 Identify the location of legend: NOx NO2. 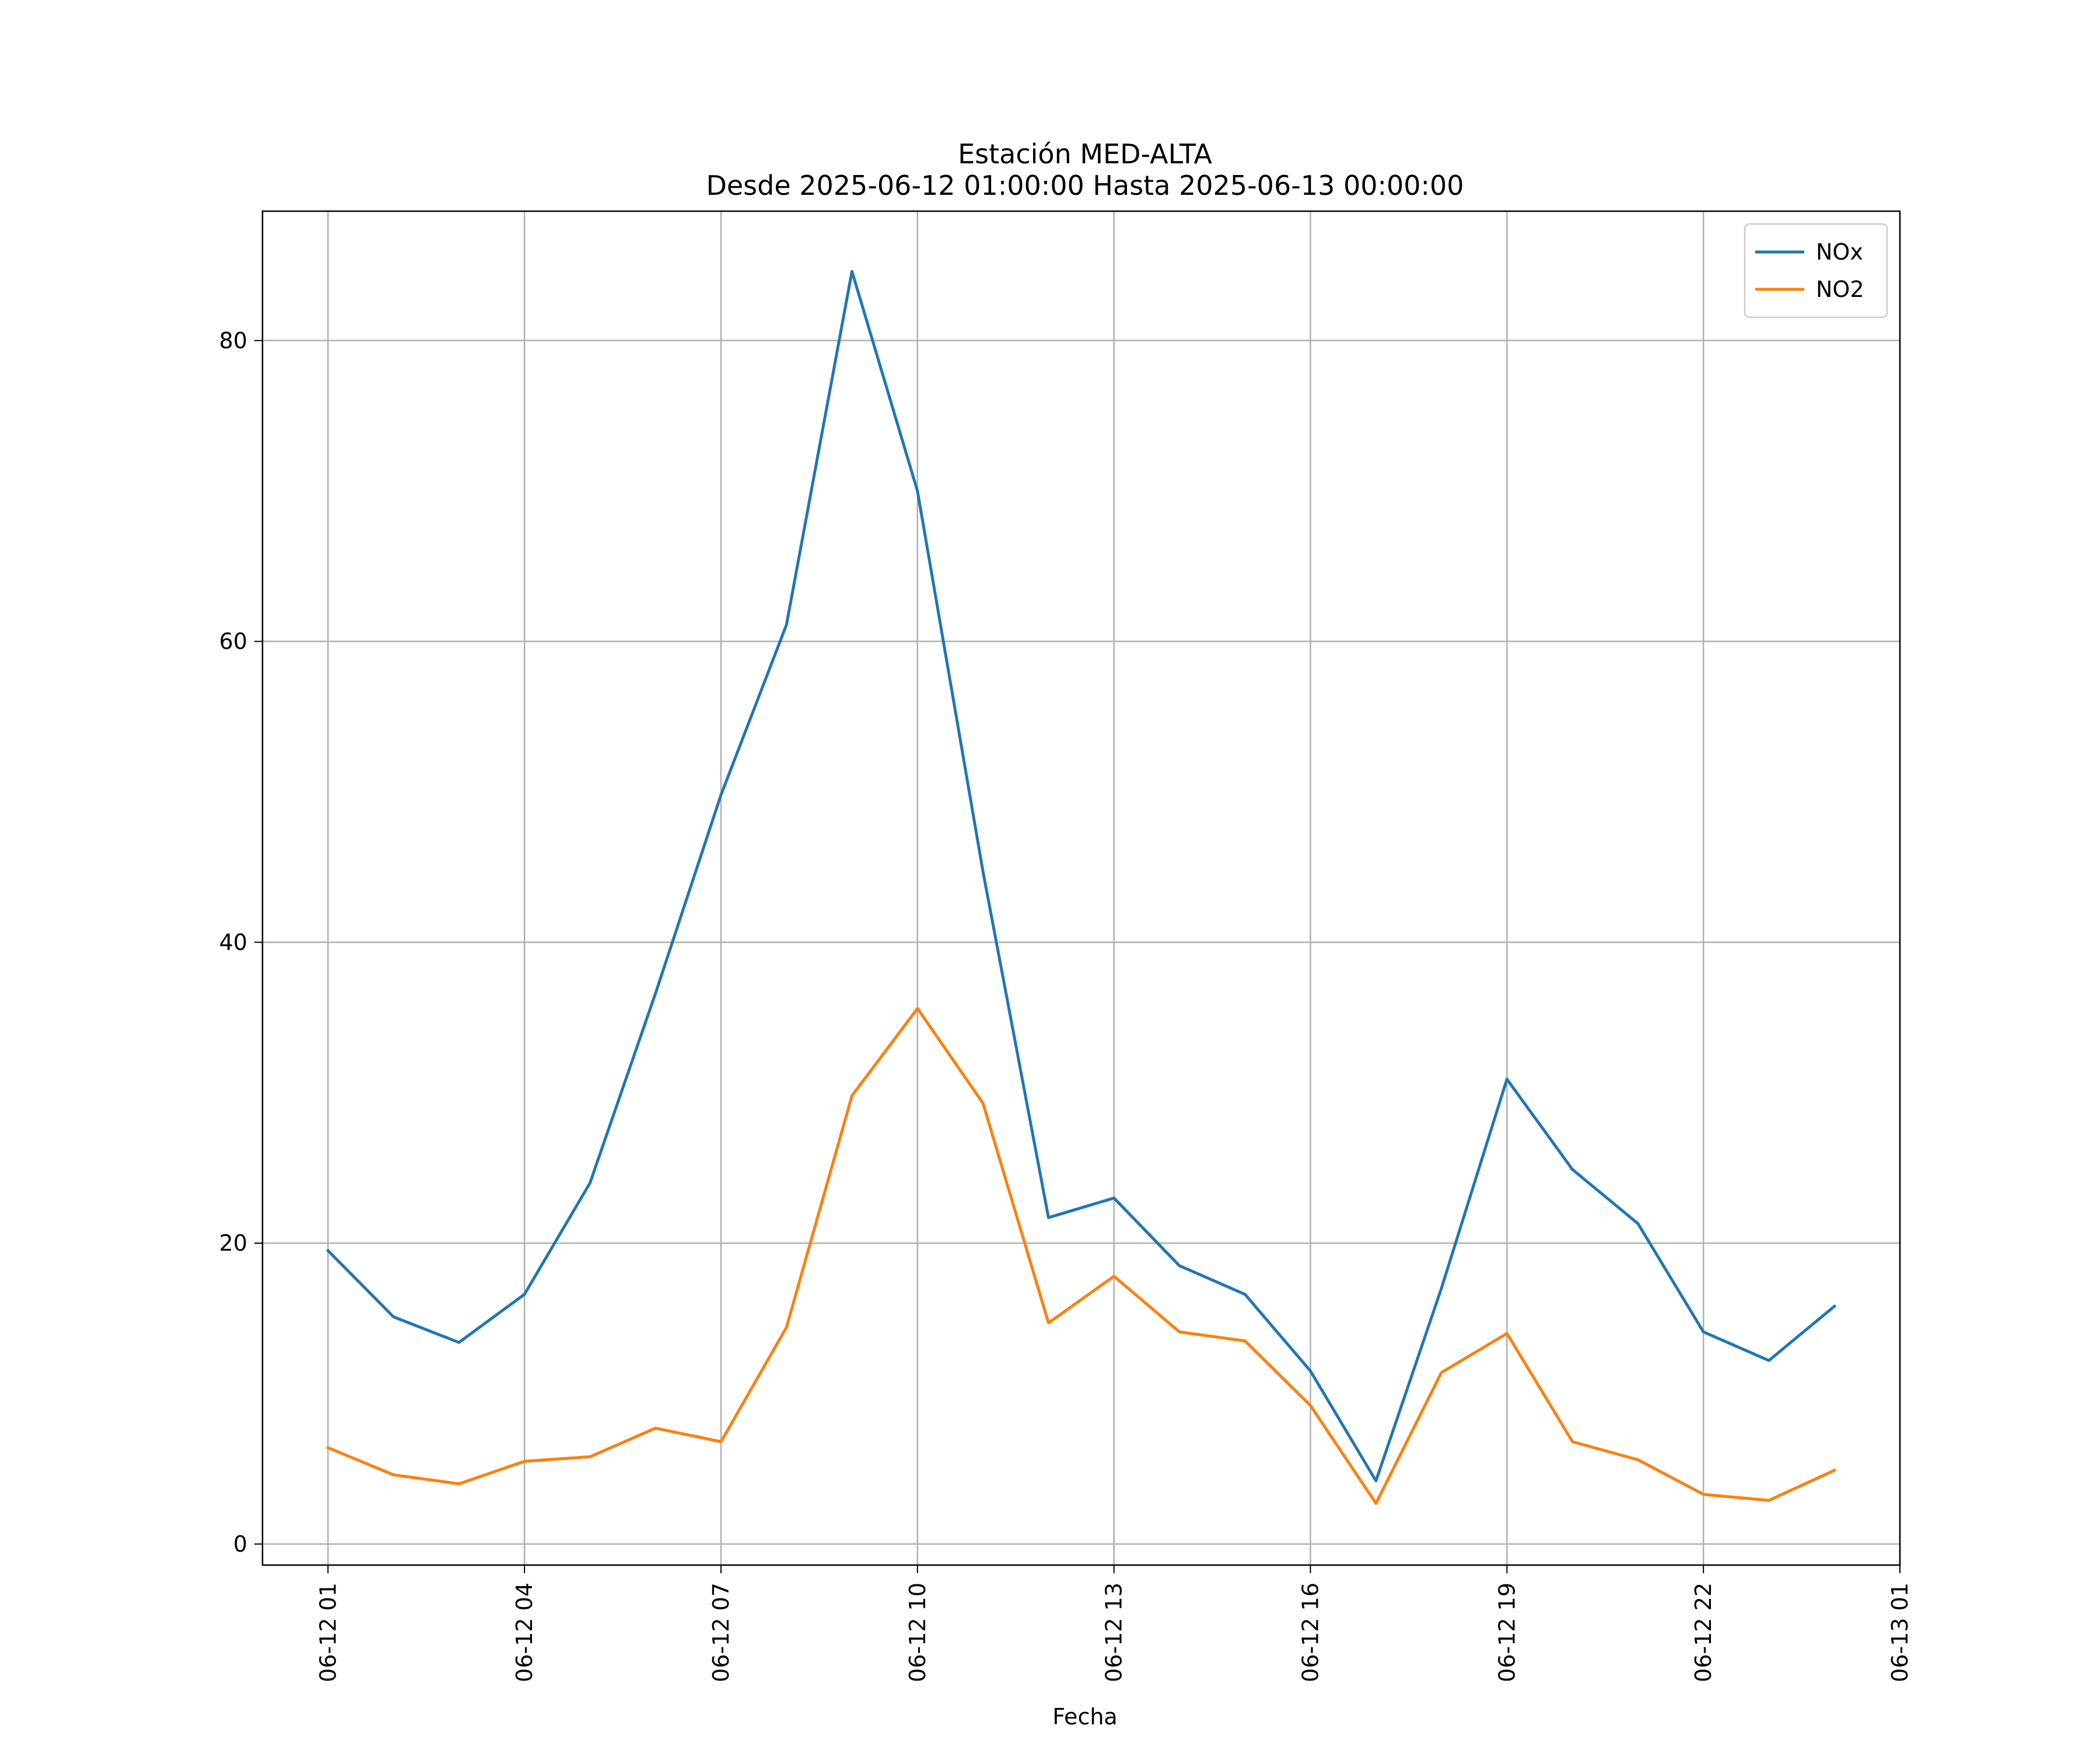
(1816, 270).